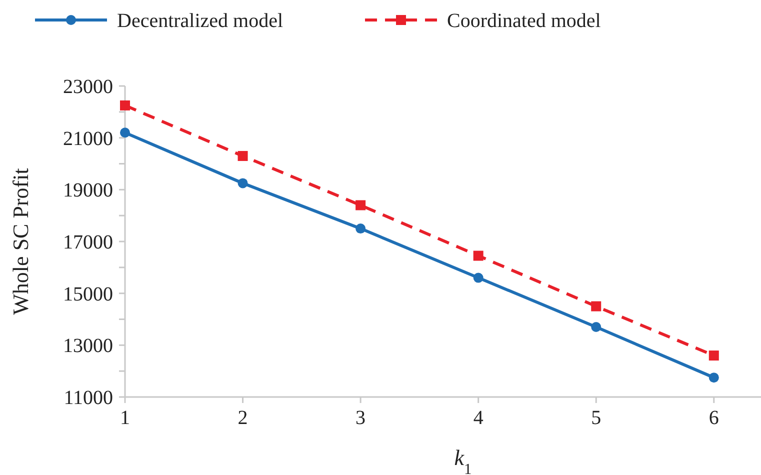  What do you see at coordinates (88, 294) in the screenshot?
I see `y-tick-label: 15000` at bounding box center [88, 294].